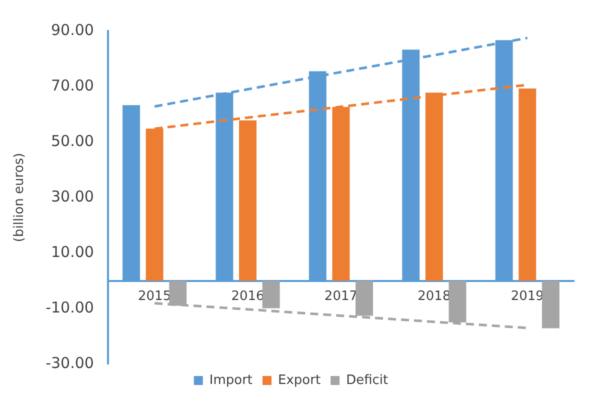 Image resolution: width=592 pixels, height=405 pixels. I want to click on y-tick-label: 10.00, so click(72, 251).